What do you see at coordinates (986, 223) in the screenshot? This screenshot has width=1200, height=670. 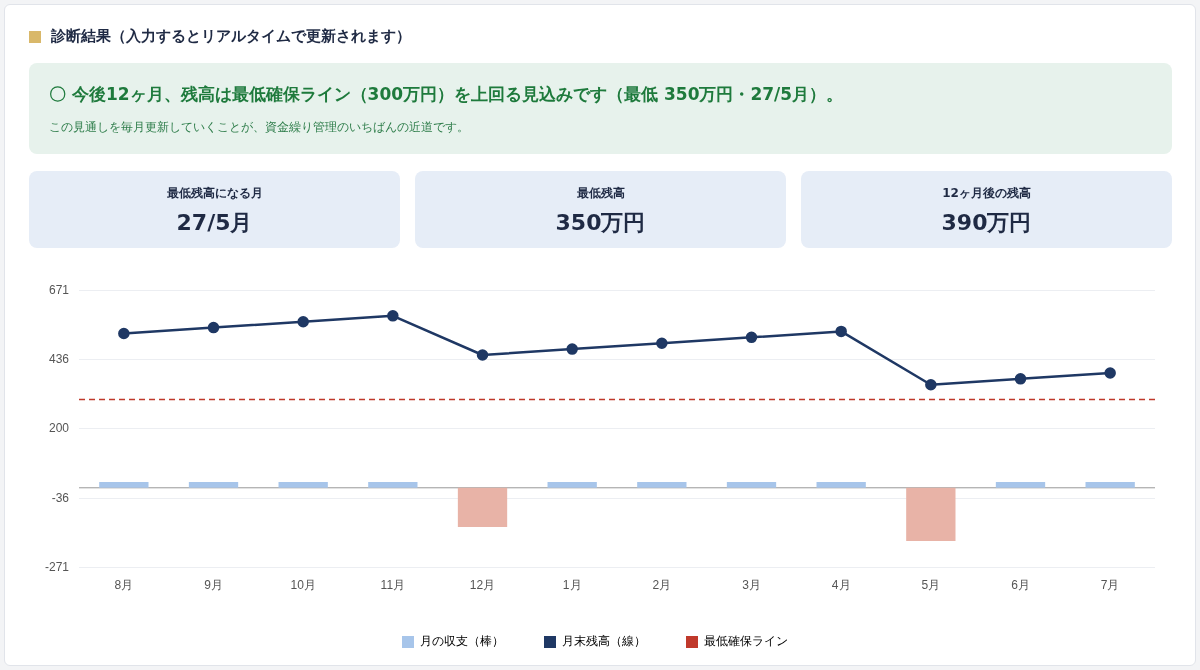 I see `text: 390万円` at bounding box center [986, 223].